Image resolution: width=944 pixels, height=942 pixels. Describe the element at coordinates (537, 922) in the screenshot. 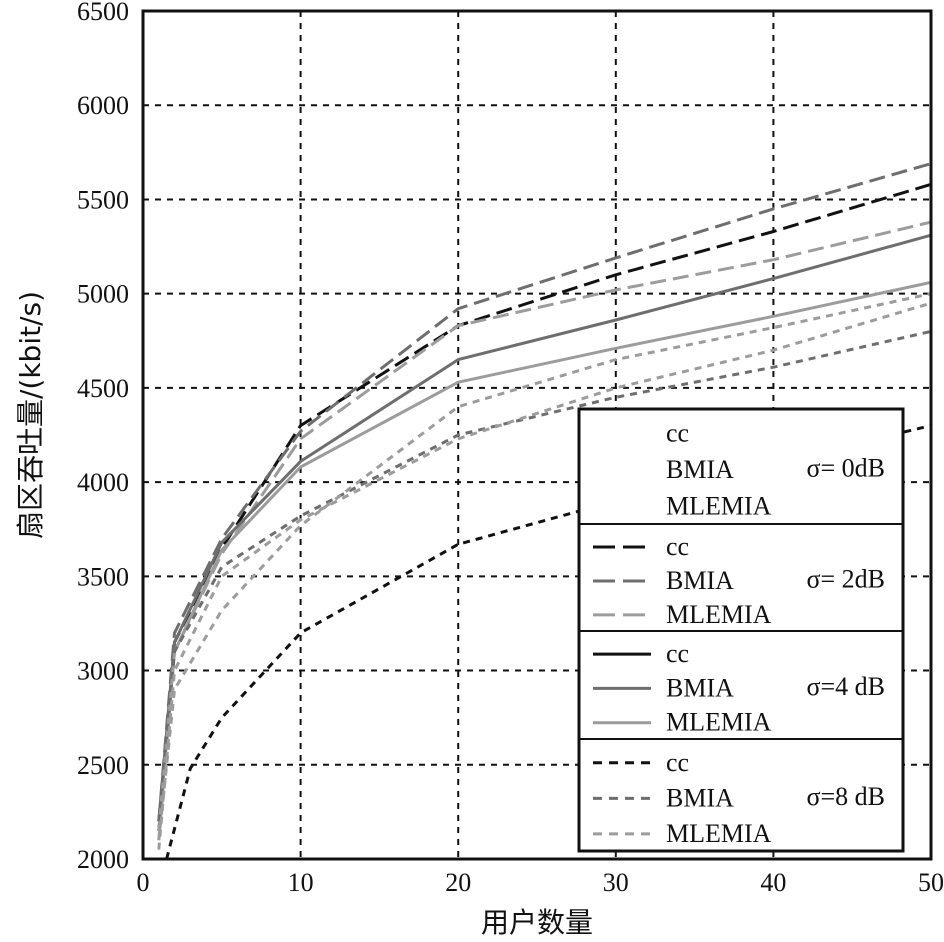

I see `x-axis-label: 用户数量` at that location.